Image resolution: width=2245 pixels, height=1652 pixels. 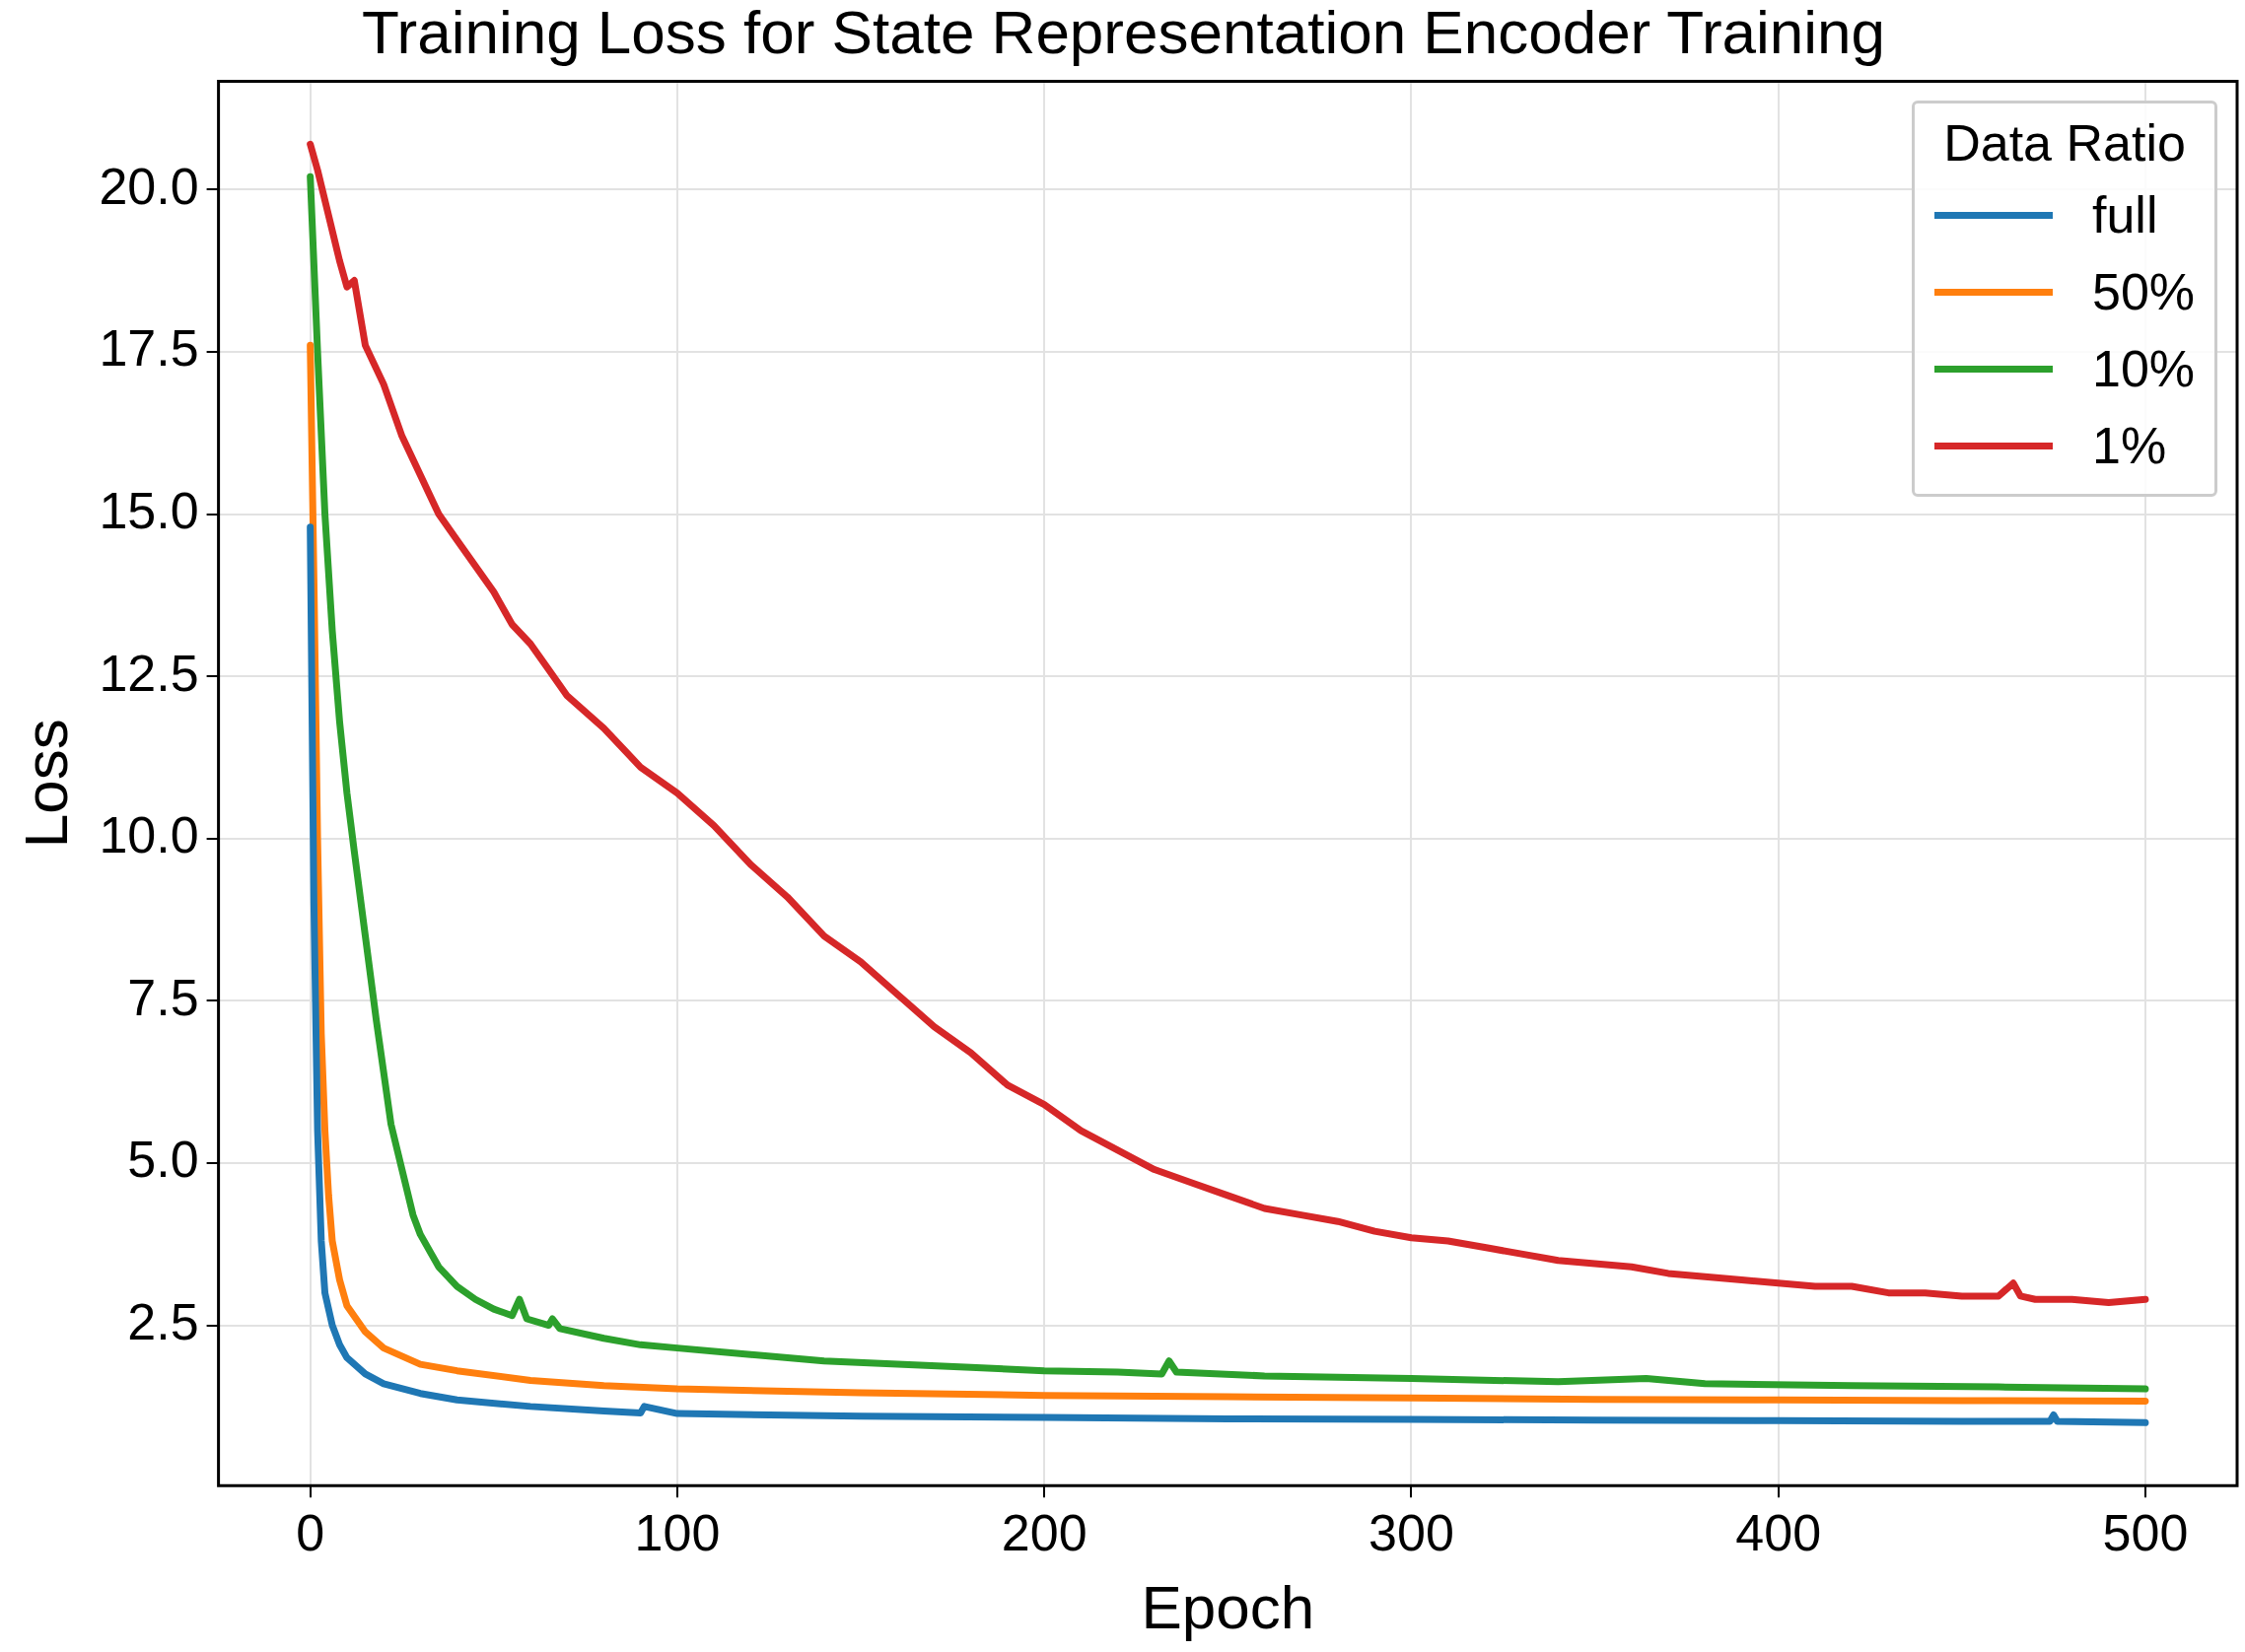 I want to click on x-tick-label: 0, so click(x=310, y=1532).